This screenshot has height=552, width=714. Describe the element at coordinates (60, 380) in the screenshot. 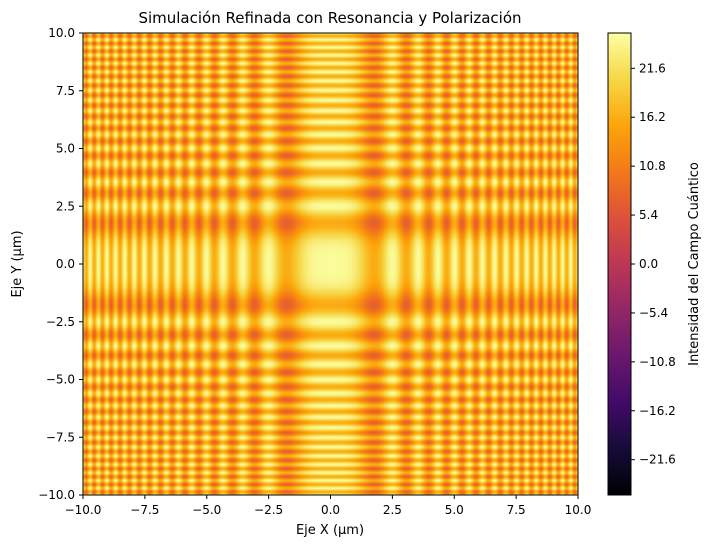

I see `y-tick-label: −5.0` at that location.